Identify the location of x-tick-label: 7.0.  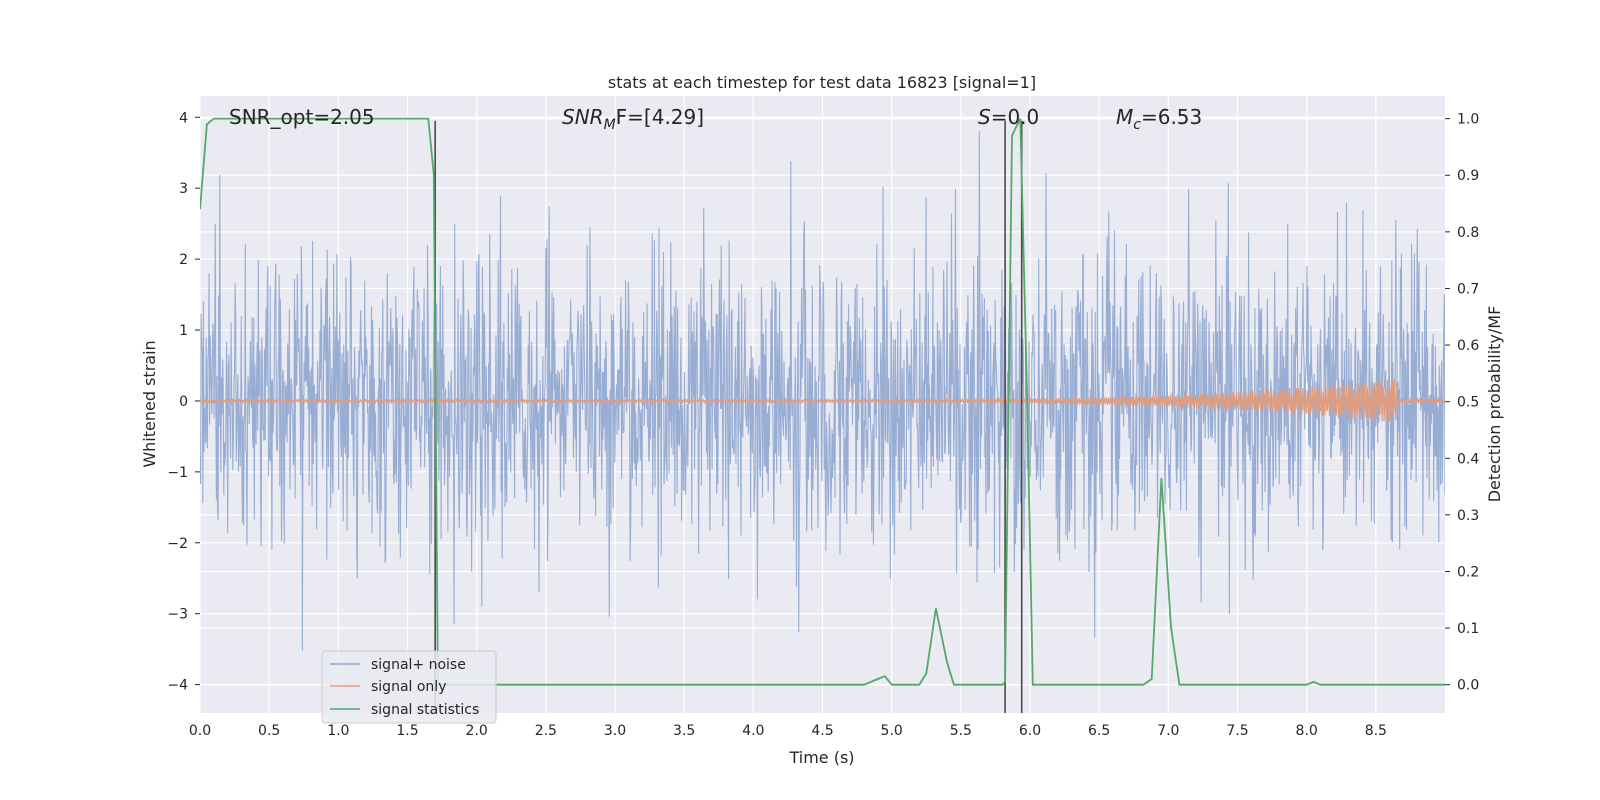
(1168, 731).